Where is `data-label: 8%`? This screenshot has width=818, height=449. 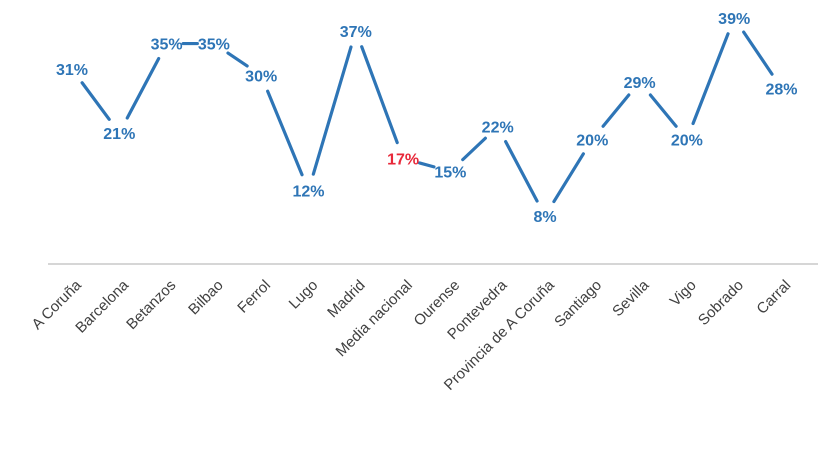 data-label: 8% is located at coordinates (544, 217).